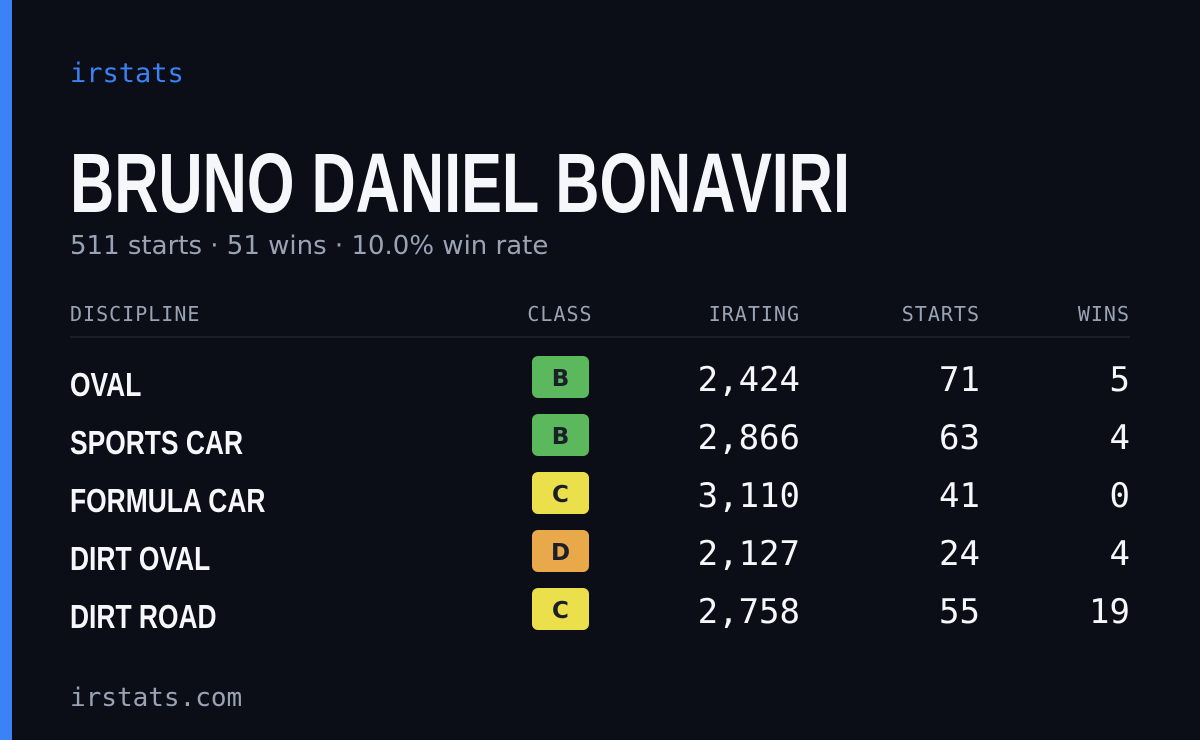  What do you see at coordinates (600, 438) in the screenshot?
I see `table-row: SPORTS CAR B 2,866 63 4` at bounding box center [600, 438].